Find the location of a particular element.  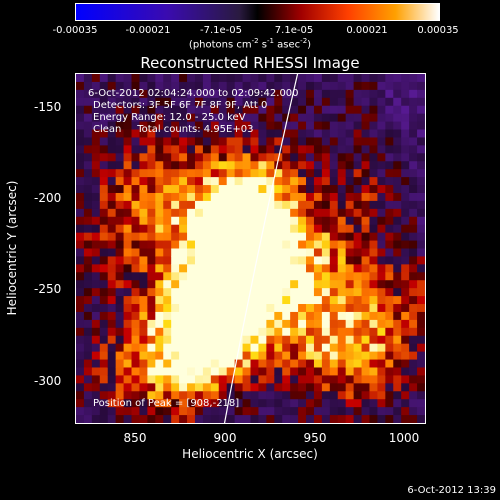

x-tick: 950 is located at coordinates (315, 438).